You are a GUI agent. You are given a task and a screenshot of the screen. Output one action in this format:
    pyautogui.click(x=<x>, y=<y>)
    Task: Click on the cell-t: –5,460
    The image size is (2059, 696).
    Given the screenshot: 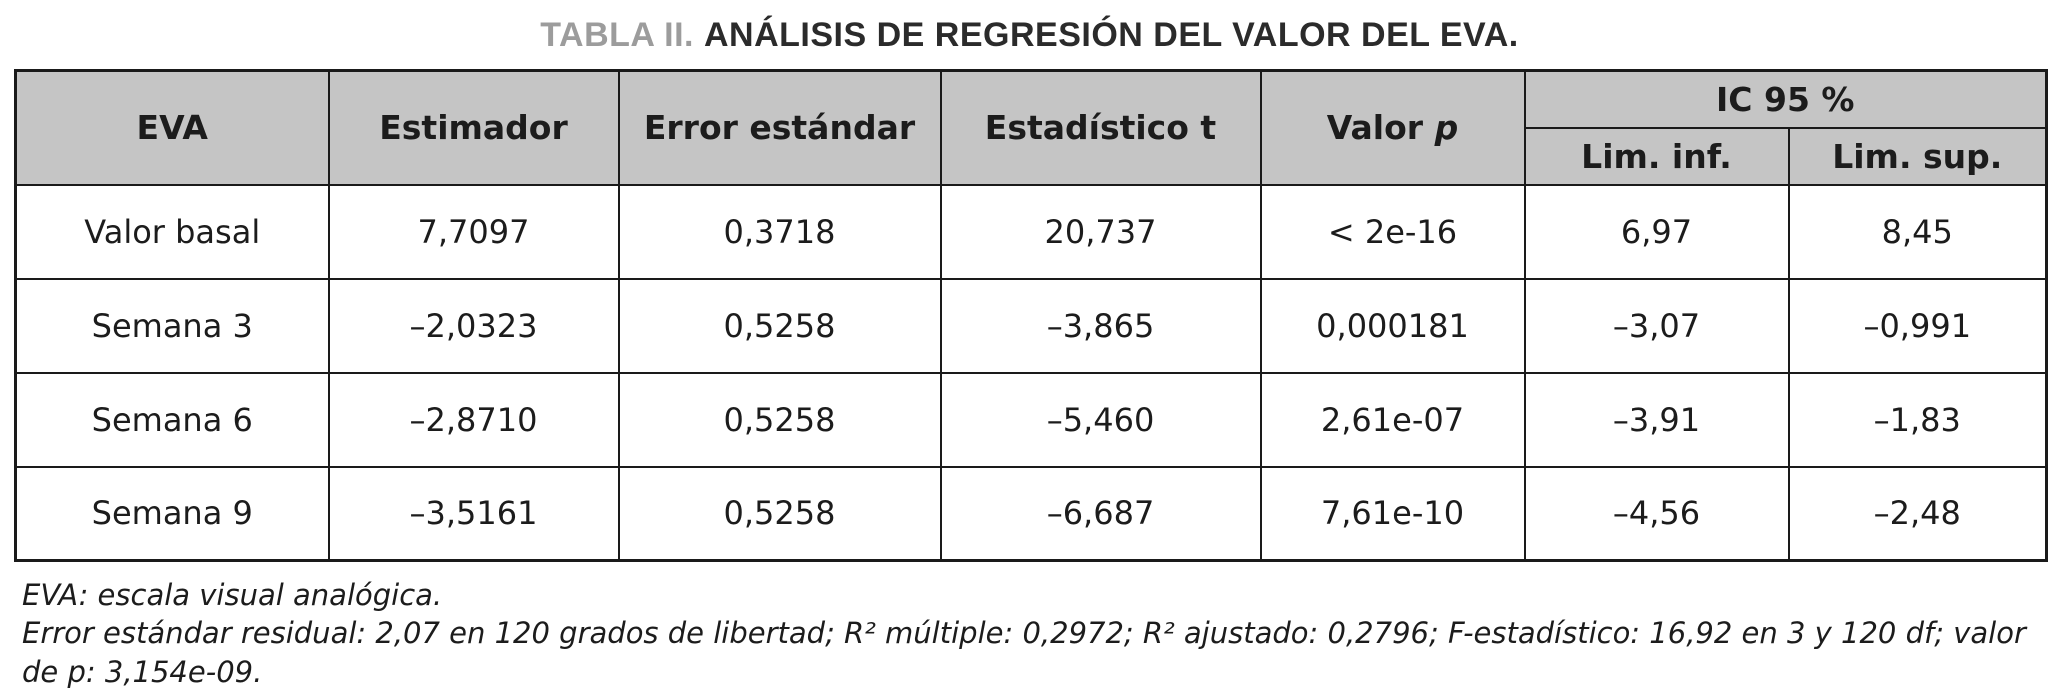 What is the action you would take?
    pyautogui.click(x=1100, y=419)
    